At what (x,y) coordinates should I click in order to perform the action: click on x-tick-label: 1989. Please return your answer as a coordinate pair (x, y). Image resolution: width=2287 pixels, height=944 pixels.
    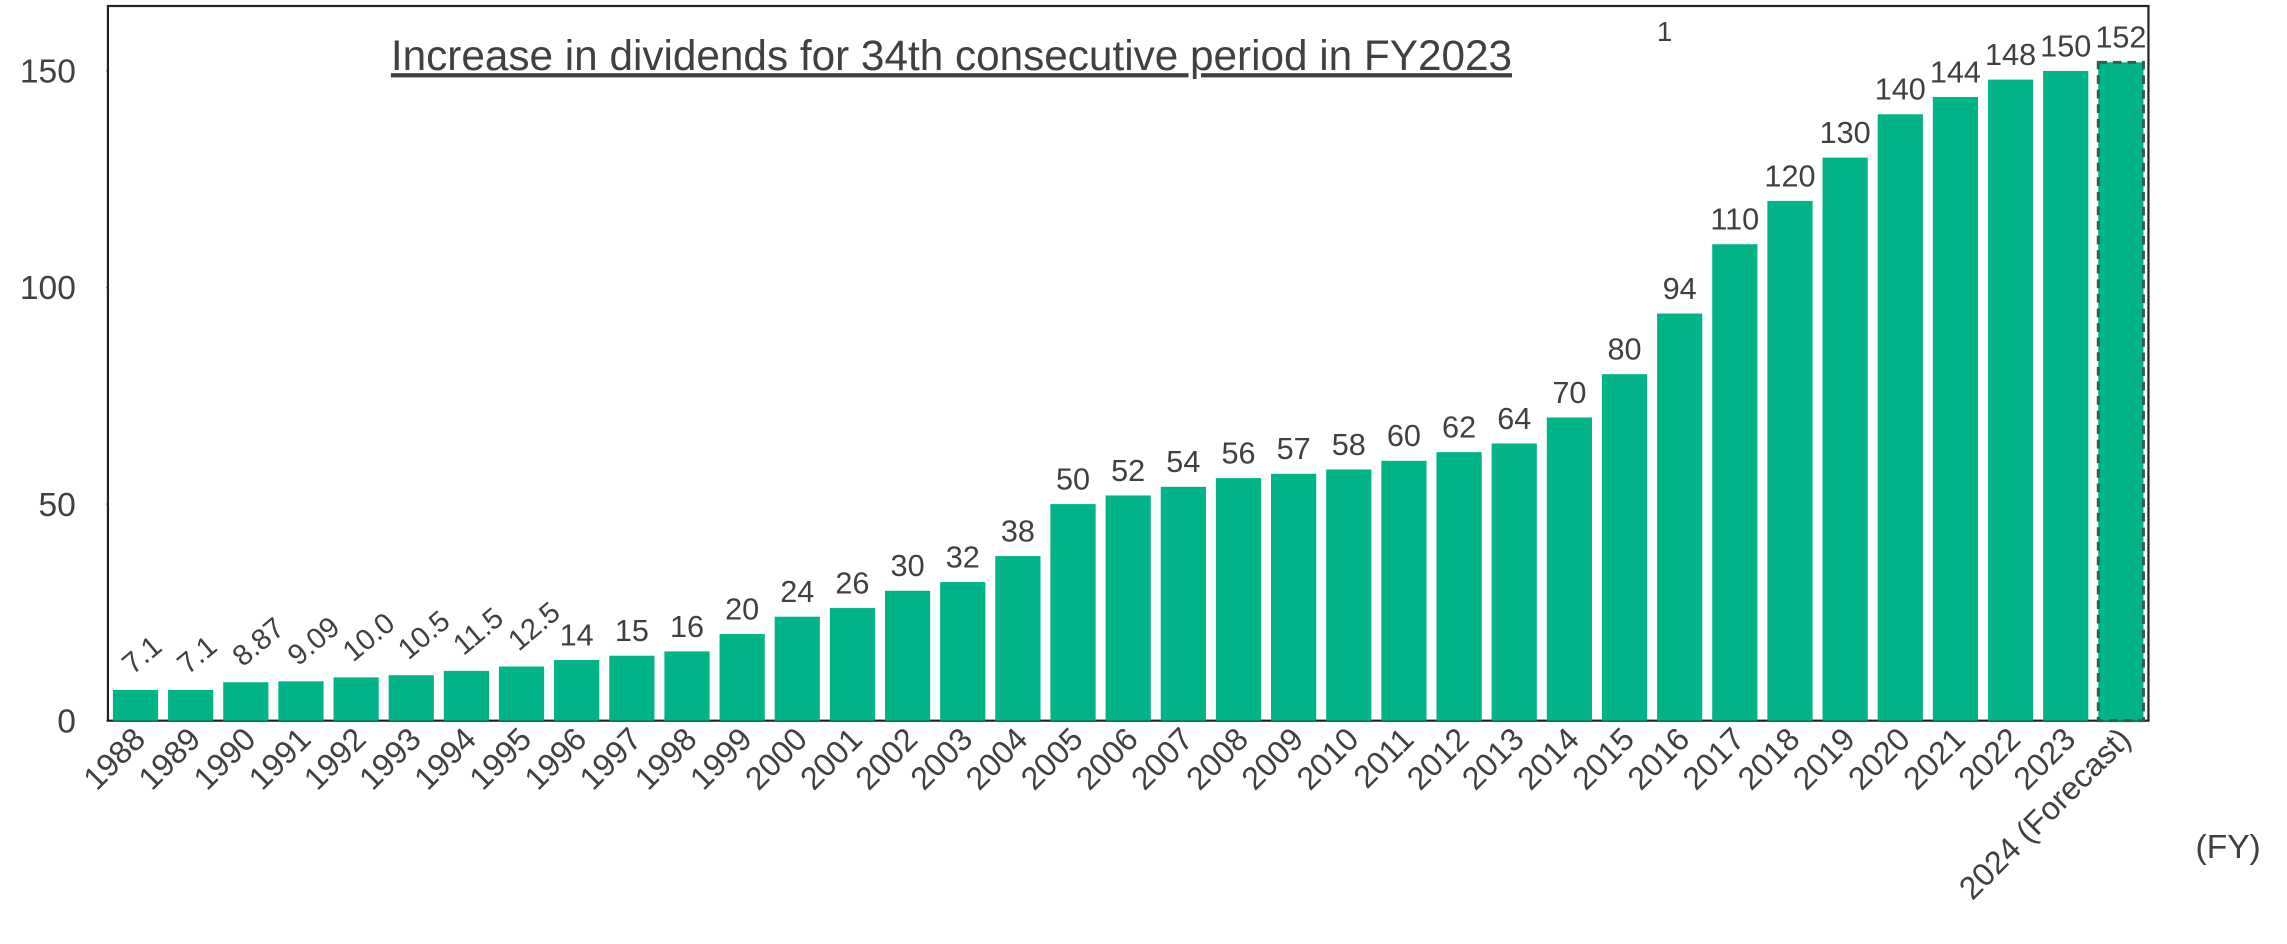
    Looking at the image, I should click on (169, 759).